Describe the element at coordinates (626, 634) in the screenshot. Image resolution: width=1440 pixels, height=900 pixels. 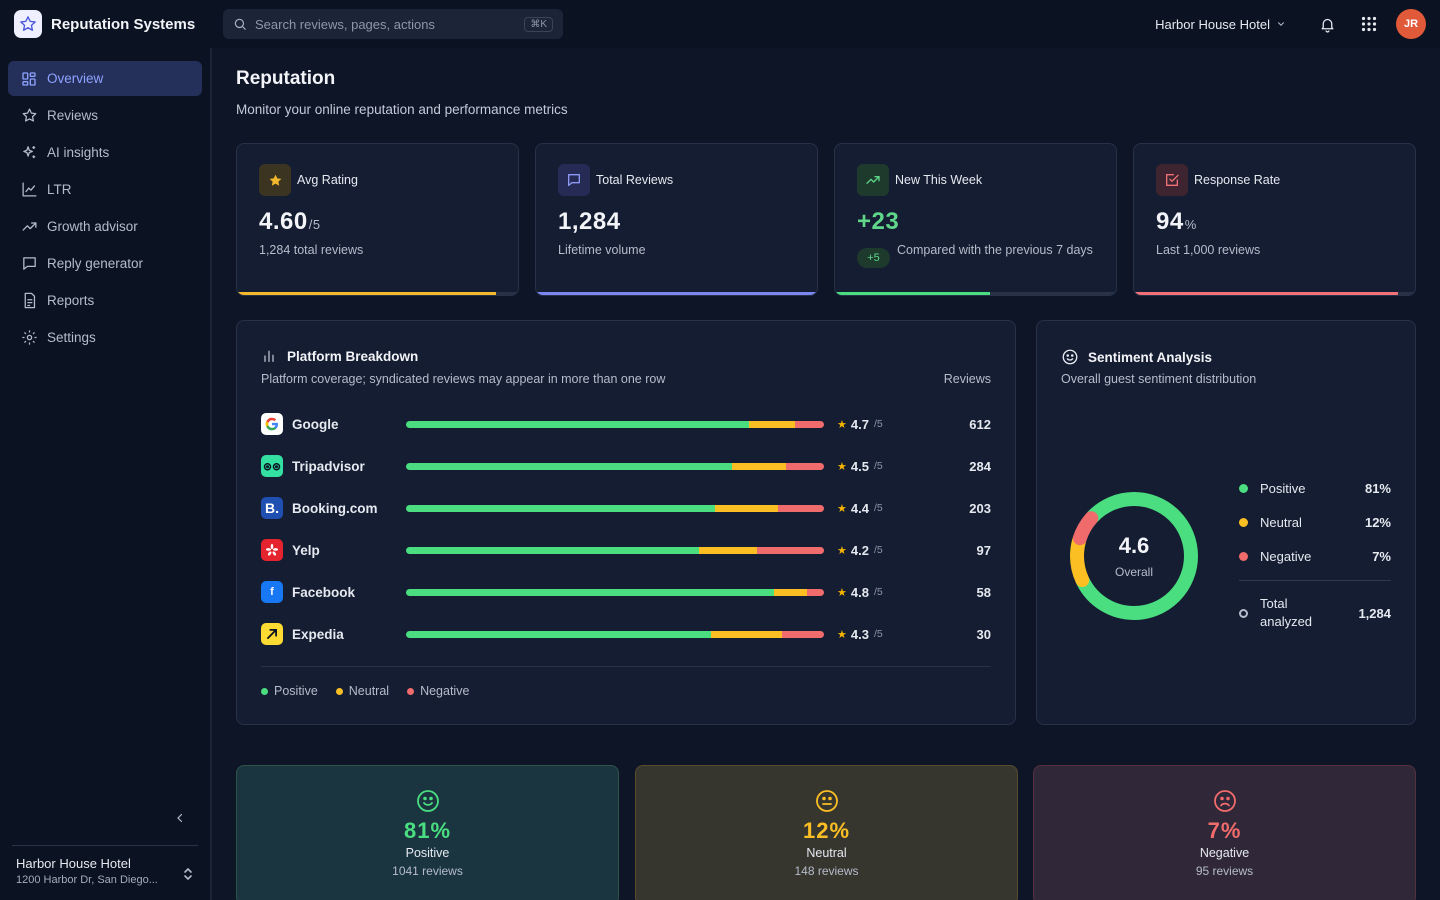
I see `platform-row-expedia: Expedia ★ 4.3/5 30` at that location.